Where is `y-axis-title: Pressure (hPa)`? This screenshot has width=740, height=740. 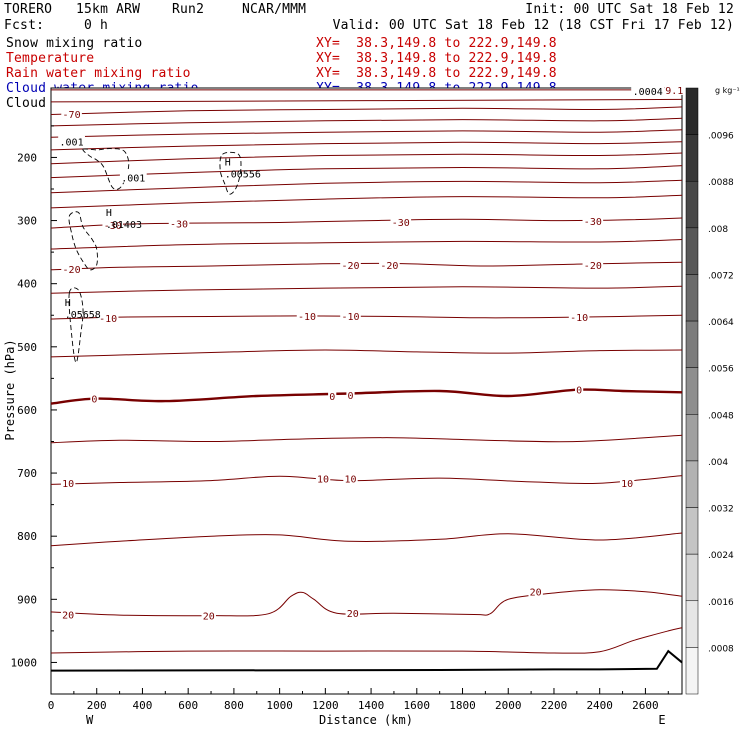
y-axis-title: Pressure (hPa) is located at coordinates (10, 389).